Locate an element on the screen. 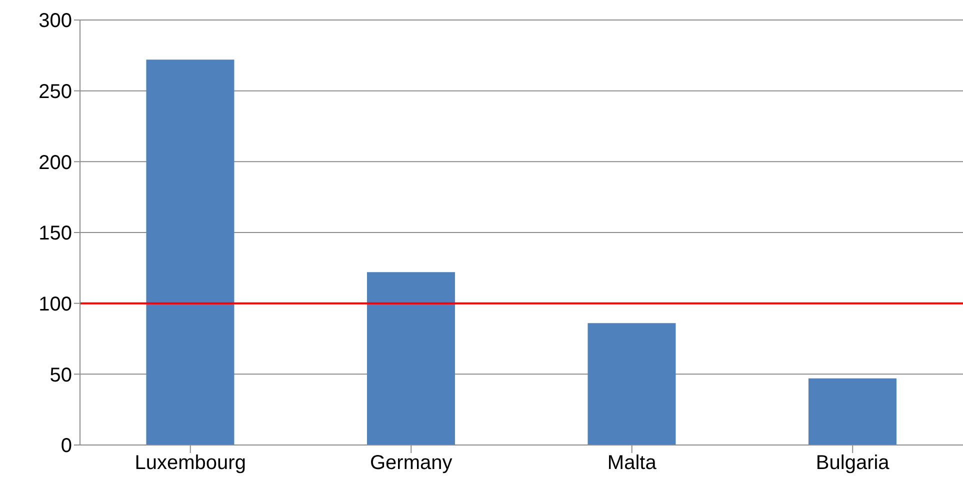 This screenshot has width=963, height=494. y-tick-label: 300 is located at coordinates (55, 21).